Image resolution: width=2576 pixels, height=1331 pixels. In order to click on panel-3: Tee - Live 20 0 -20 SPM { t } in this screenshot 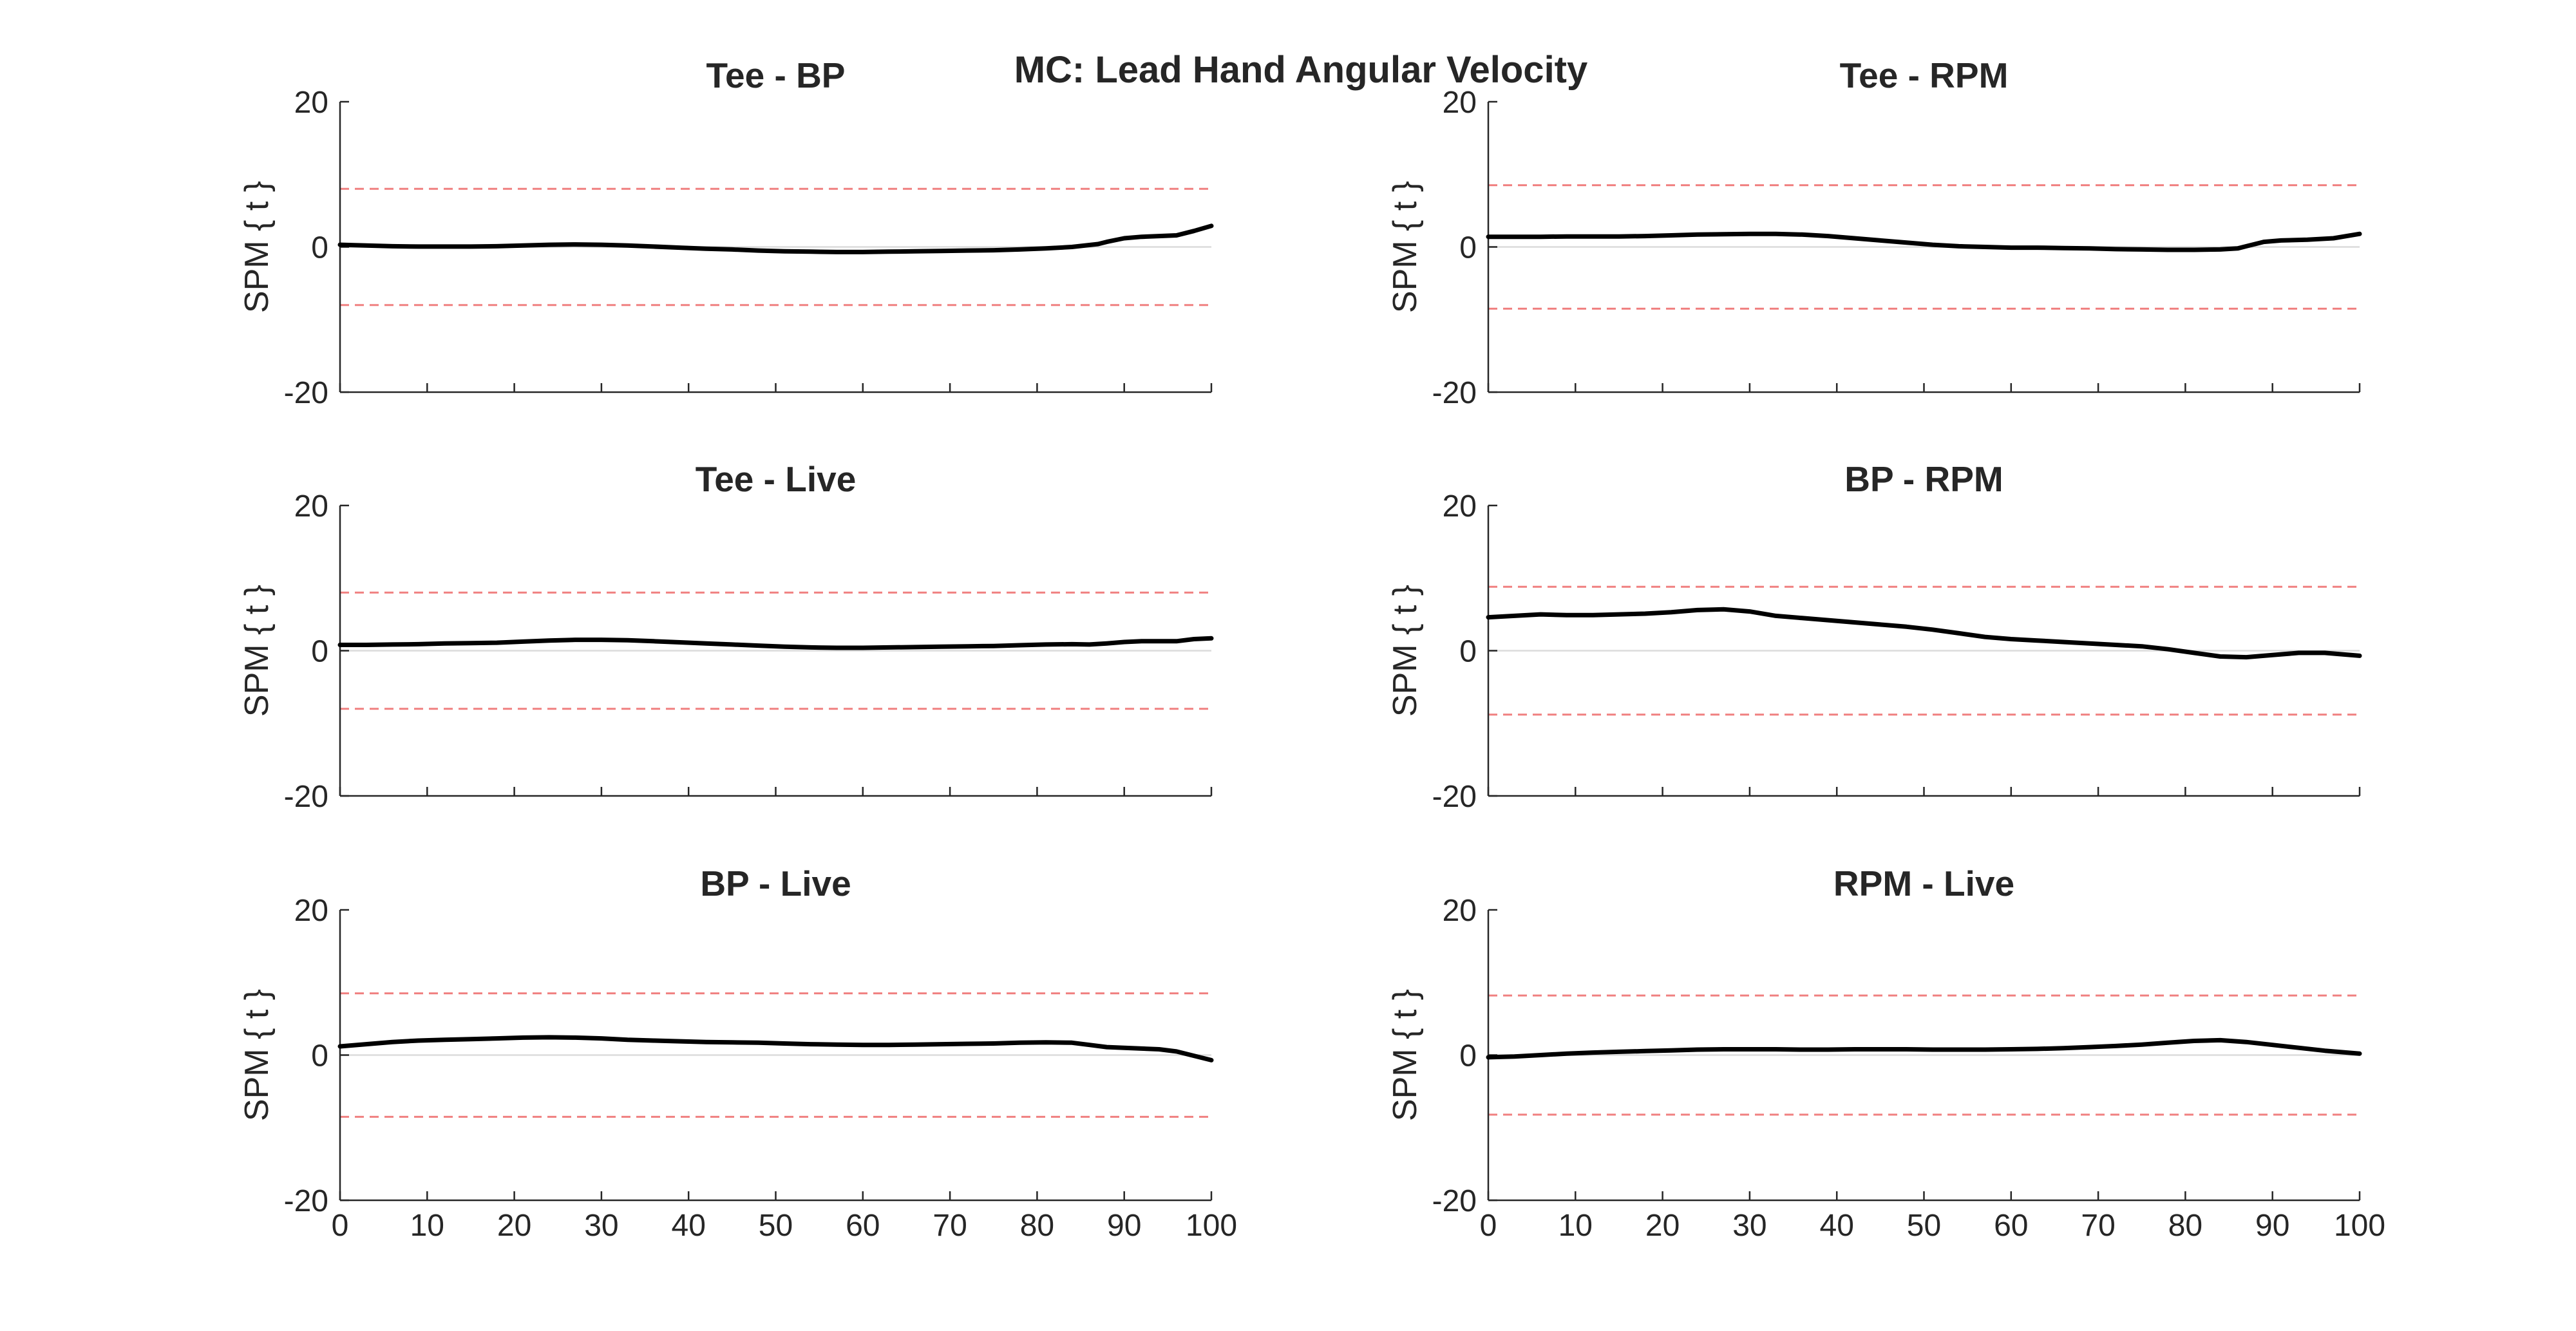, I will do `click(726, 636)`.